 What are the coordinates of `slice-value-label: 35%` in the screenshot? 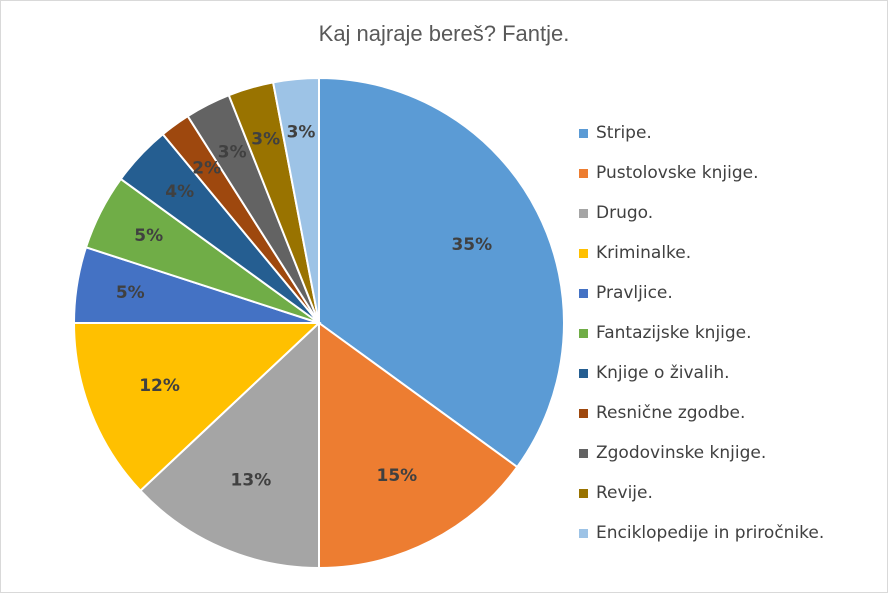 It's located at (471, 245).